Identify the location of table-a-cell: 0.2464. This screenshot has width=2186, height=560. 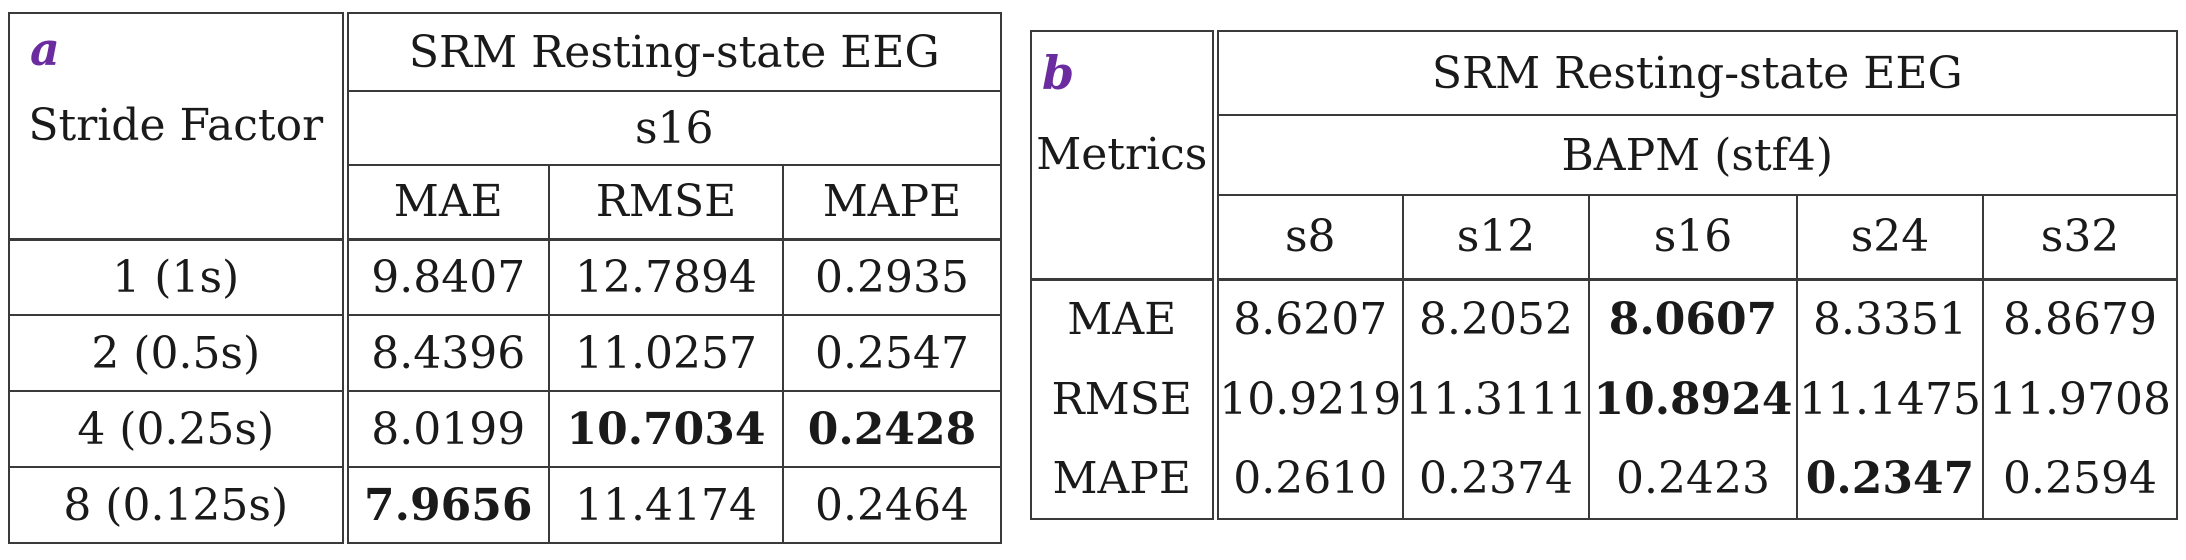
(892, 505).